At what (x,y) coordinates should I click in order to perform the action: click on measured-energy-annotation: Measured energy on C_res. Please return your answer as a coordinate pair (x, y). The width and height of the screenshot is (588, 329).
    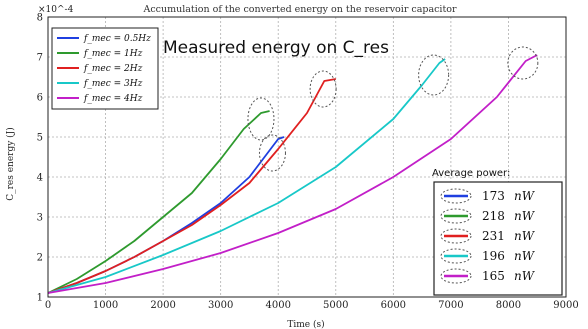
    Looking at the image, I should click on (276, 48).